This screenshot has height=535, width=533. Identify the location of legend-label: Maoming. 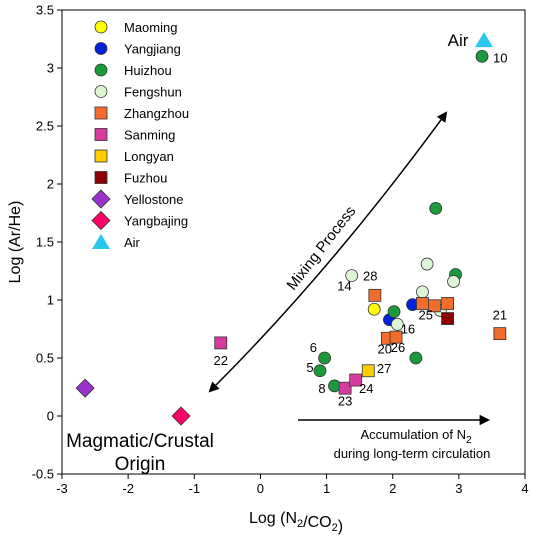
(150, 27).